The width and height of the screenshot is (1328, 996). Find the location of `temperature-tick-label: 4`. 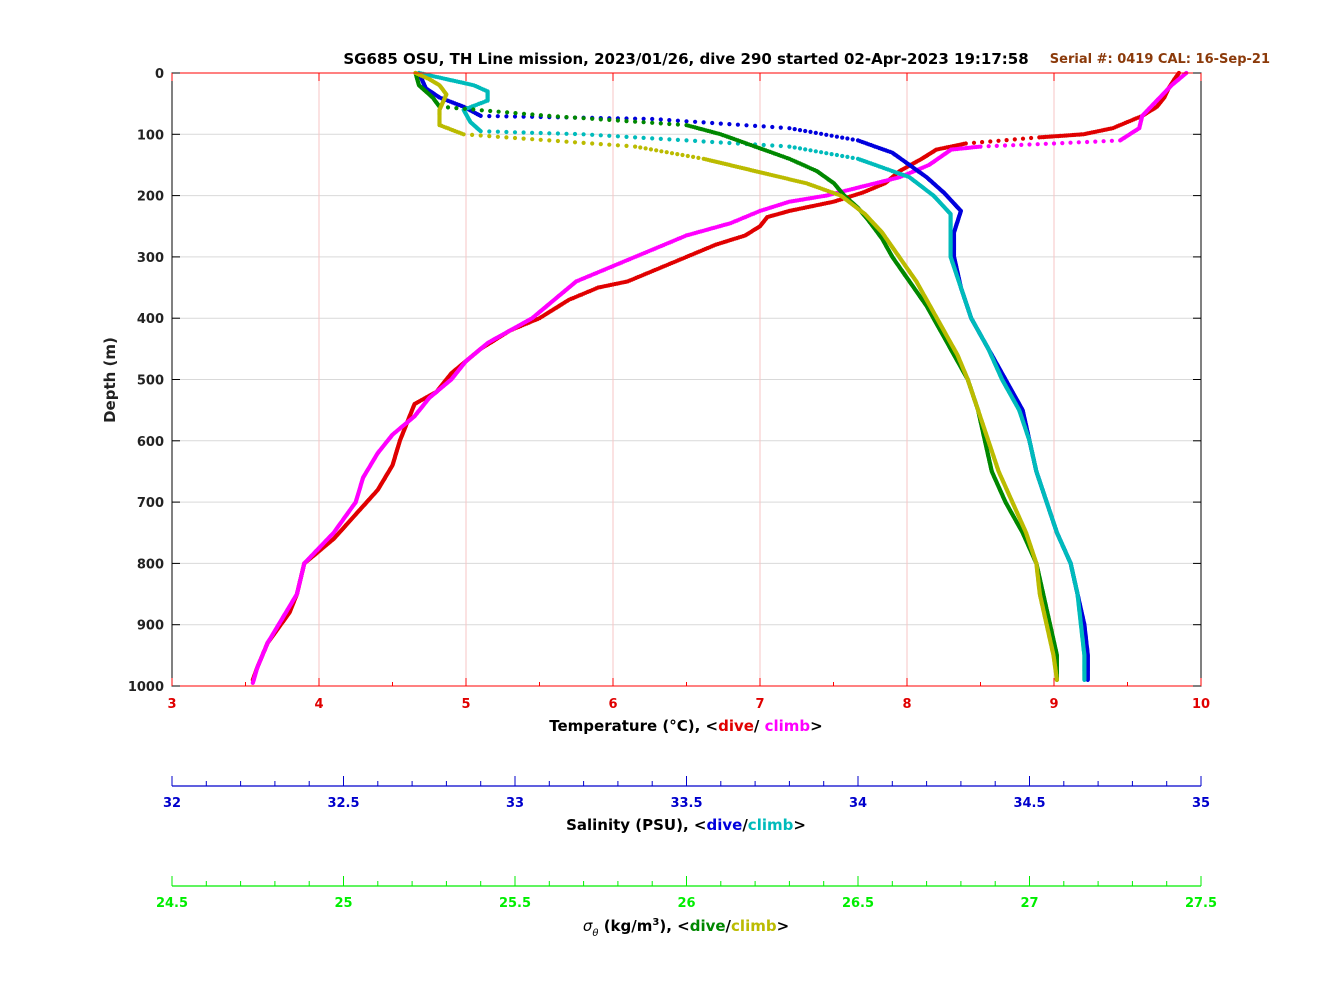

temperature-tick-label: 4 is located at coordinates (318, 704).